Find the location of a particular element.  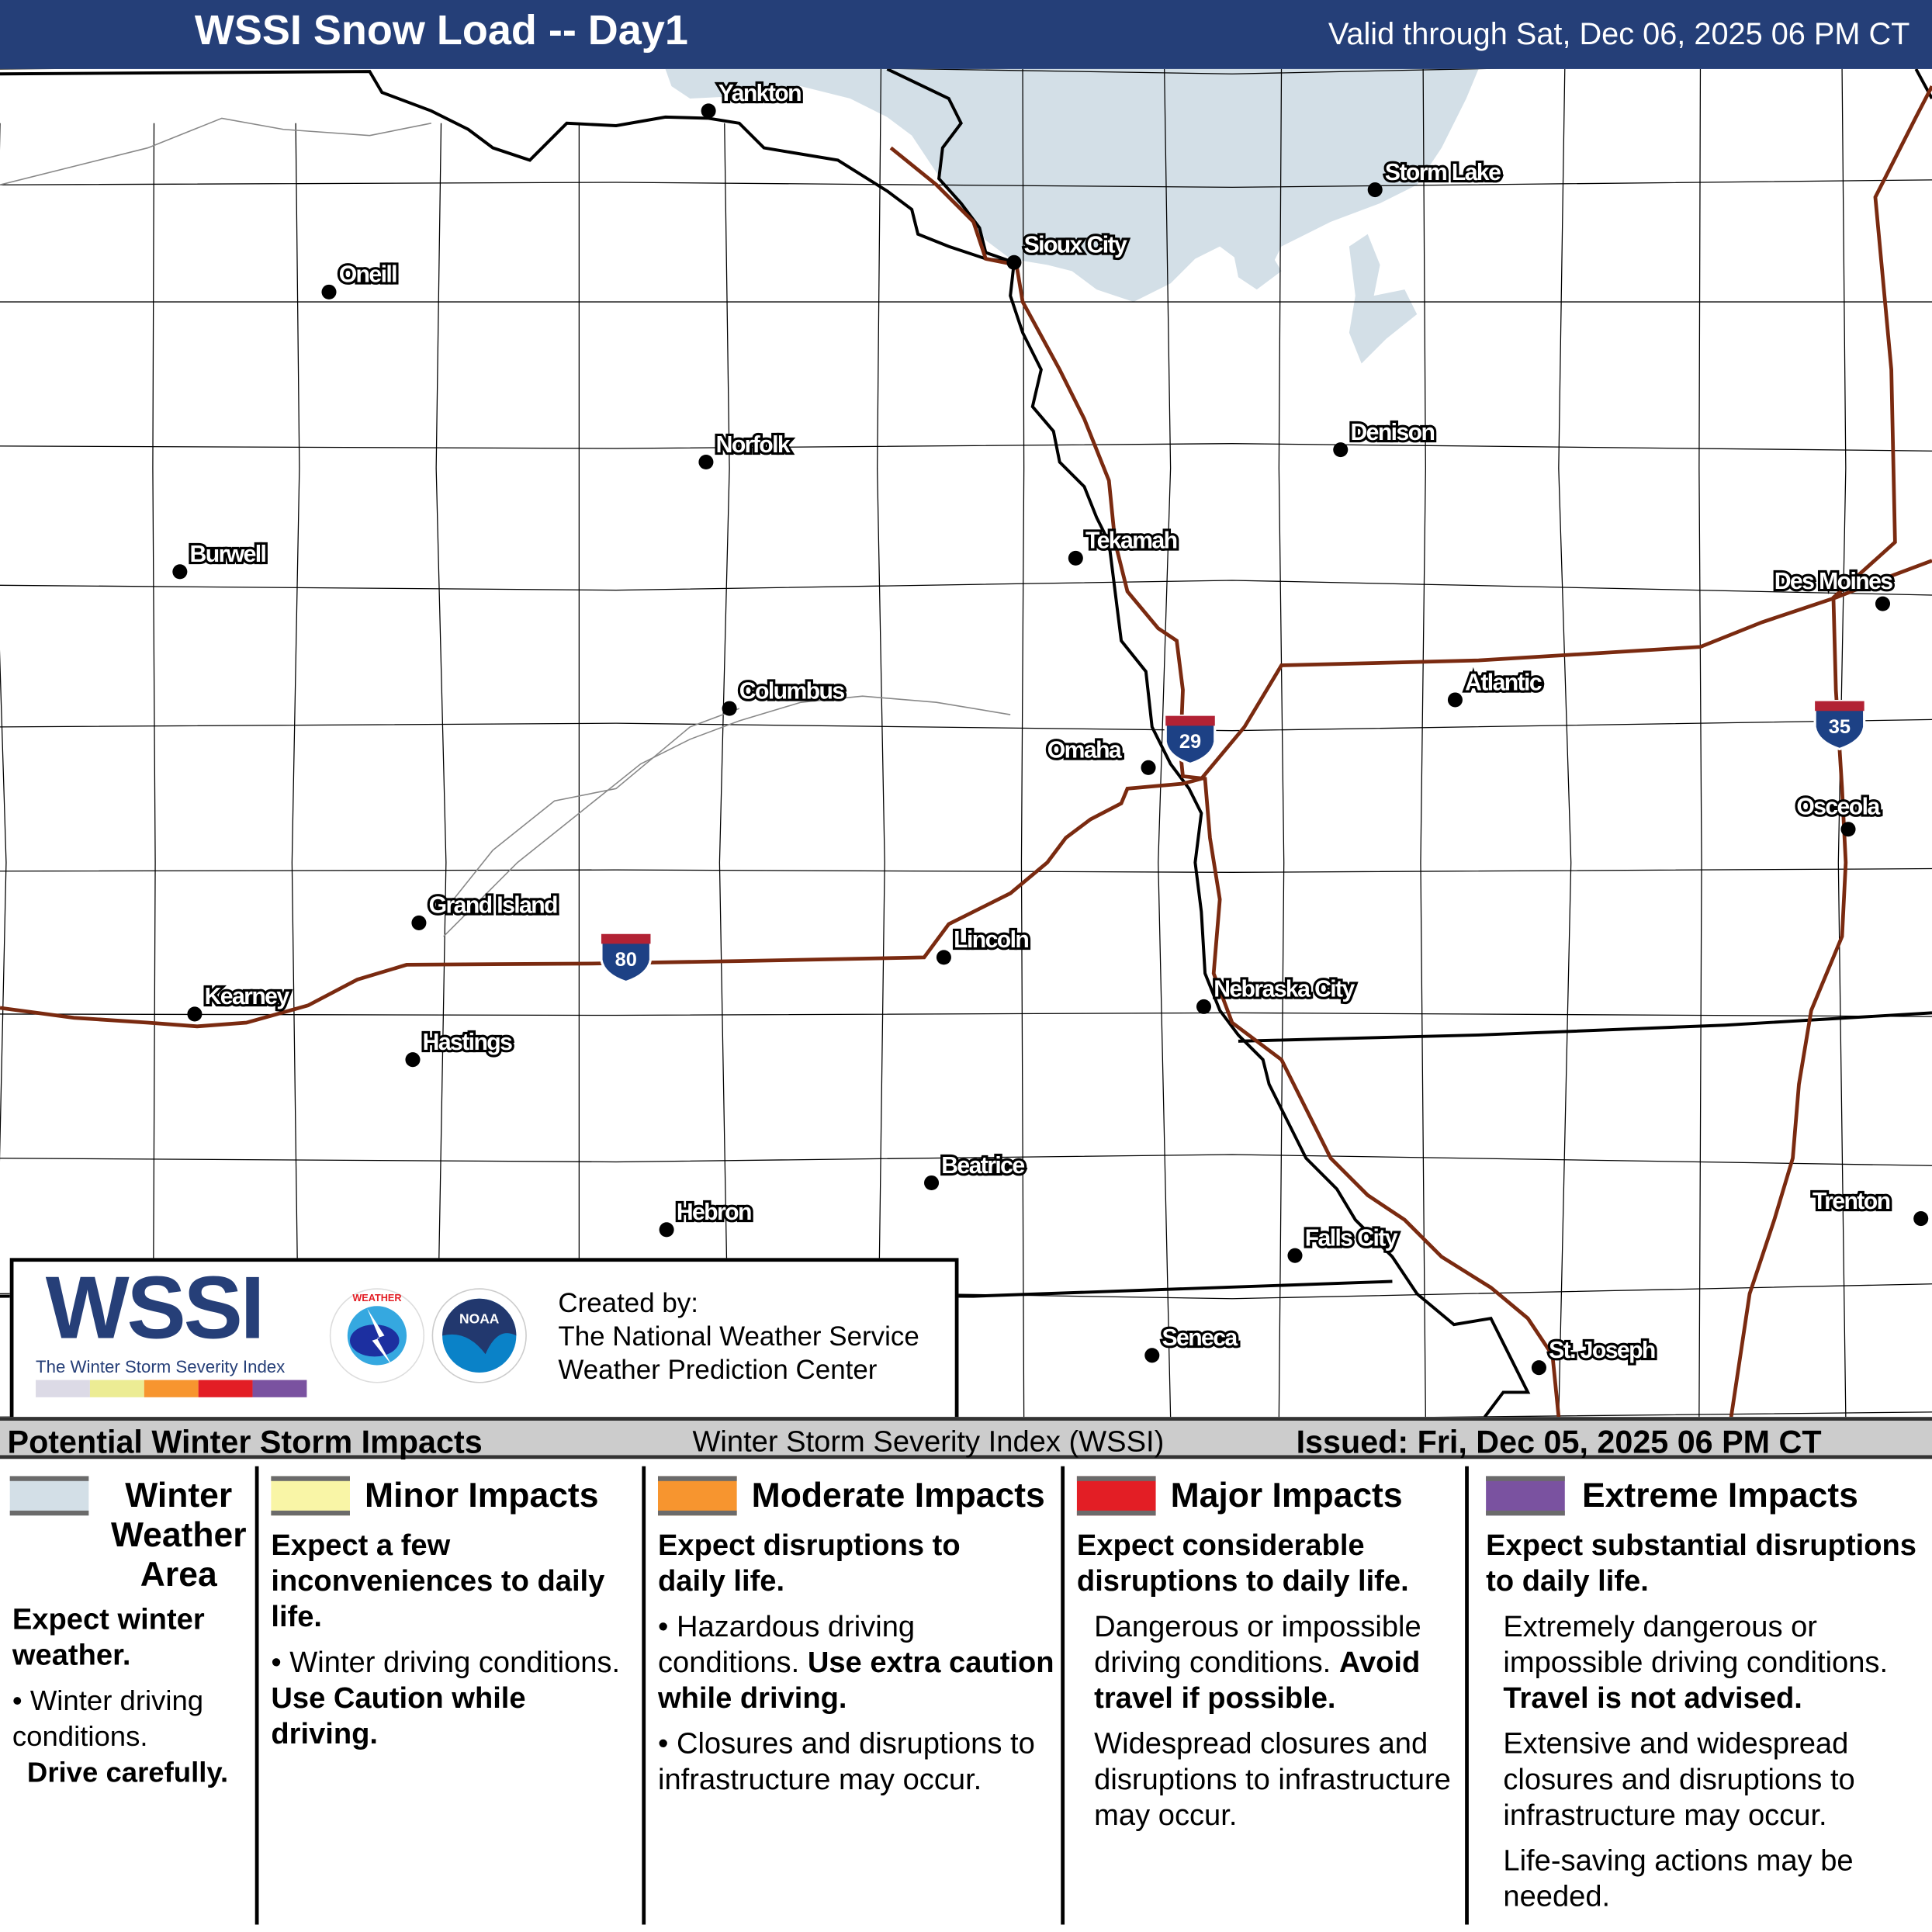

city-marker: Oneill is located at coordinates (360, 279).